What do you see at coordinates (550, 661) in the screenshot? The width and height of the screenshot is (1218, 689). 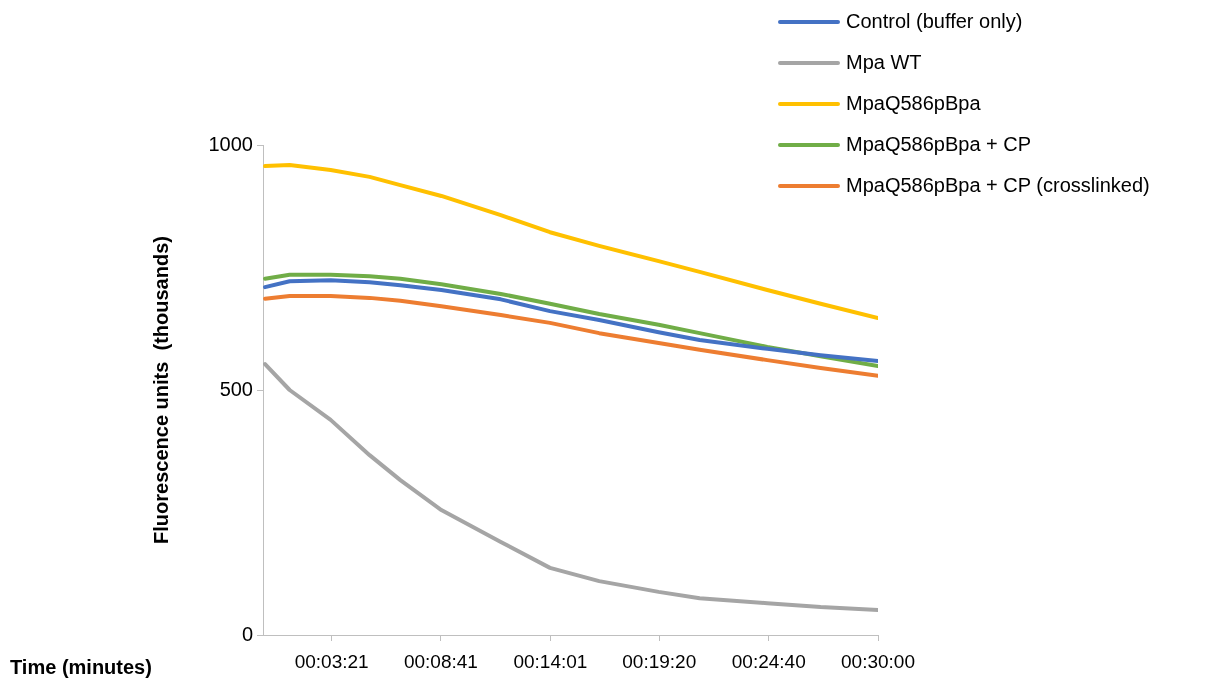 I see `x-tick-label: 00:14:01` at bounding box center [550, 661].